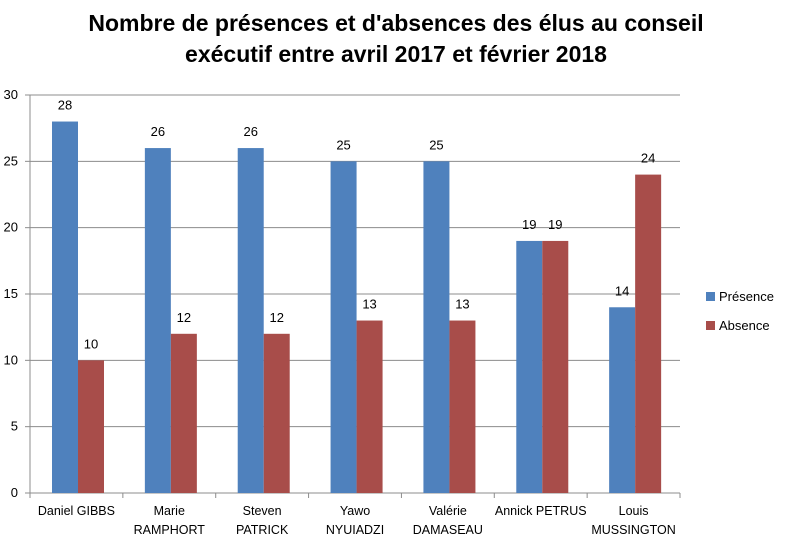  Describe the element at coordinates (355, 511) in the screenshot. I see `category-label: Yawo` at that location.